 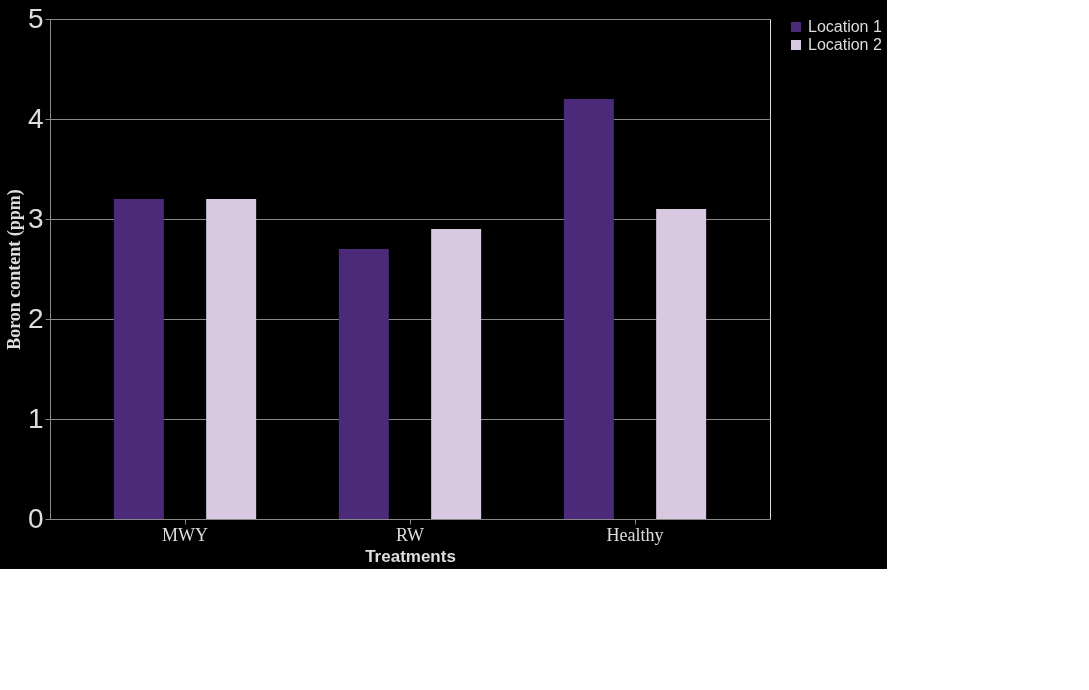 What do you see at coordinates (35, 218) in the screenshot?
I see `y-tick-label: 3` at bounding box center [35, 218].